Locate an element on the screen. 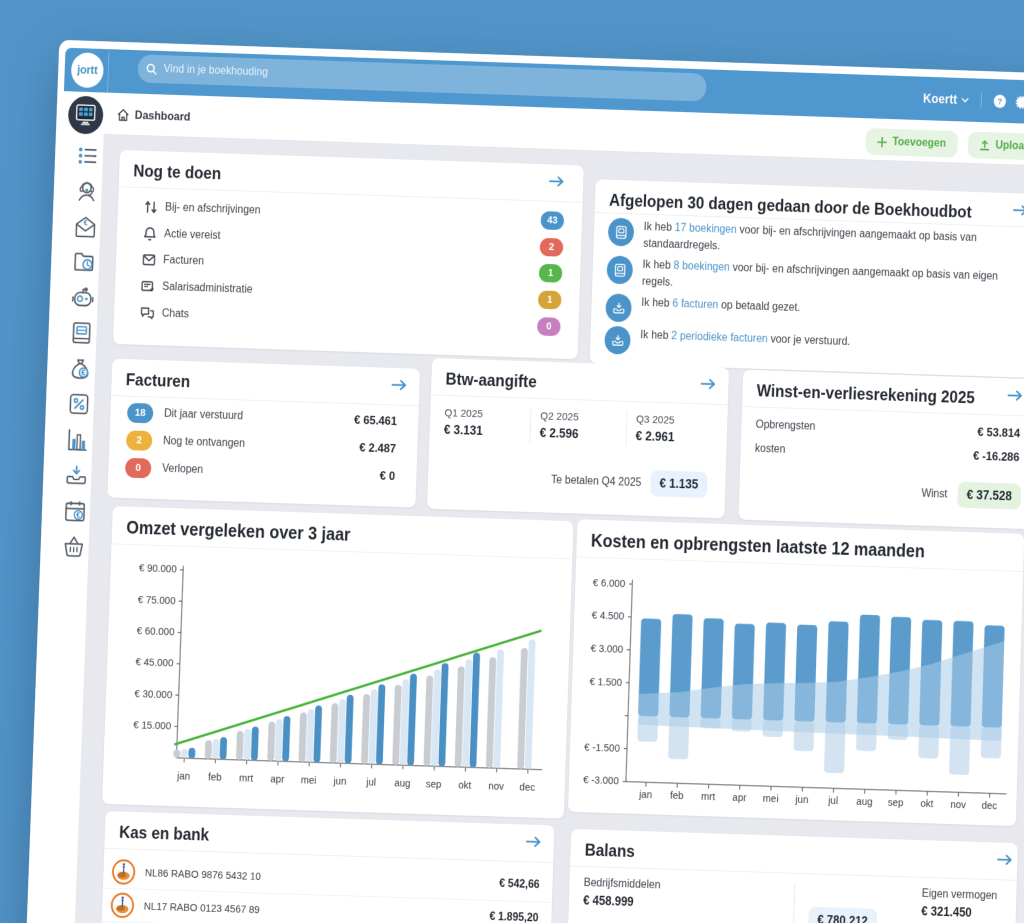 Image resolution: width=1024 pixels, height=923 pixels. svg-text: € 30.000 is located at coordinates (153, 694).